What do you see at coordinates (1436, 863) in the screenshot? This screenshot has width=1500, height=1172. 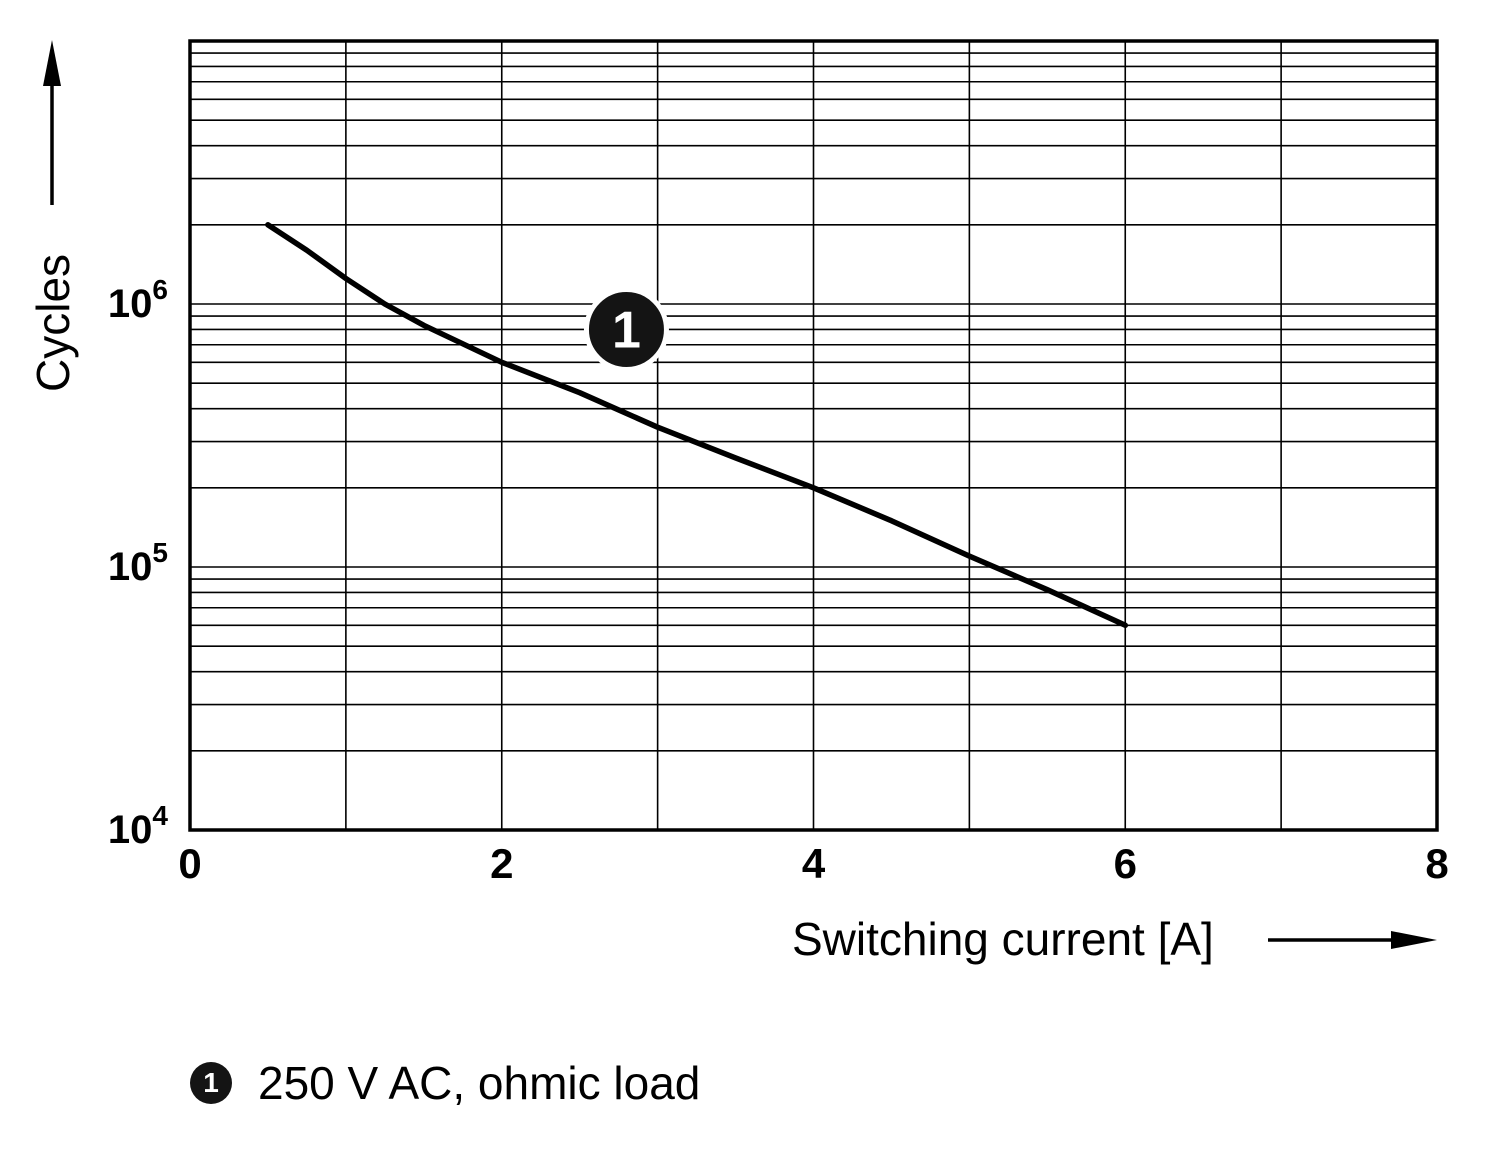 I see `svg-text: 8` at bounding box center [1436, 863].